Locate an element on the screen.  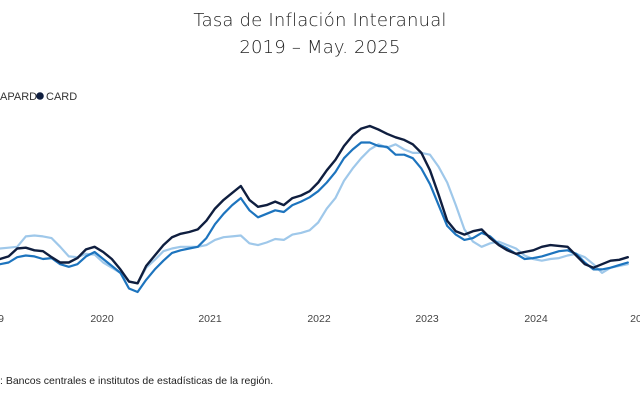
x-tick-label: 2024 is located at coordinates (536, 319).